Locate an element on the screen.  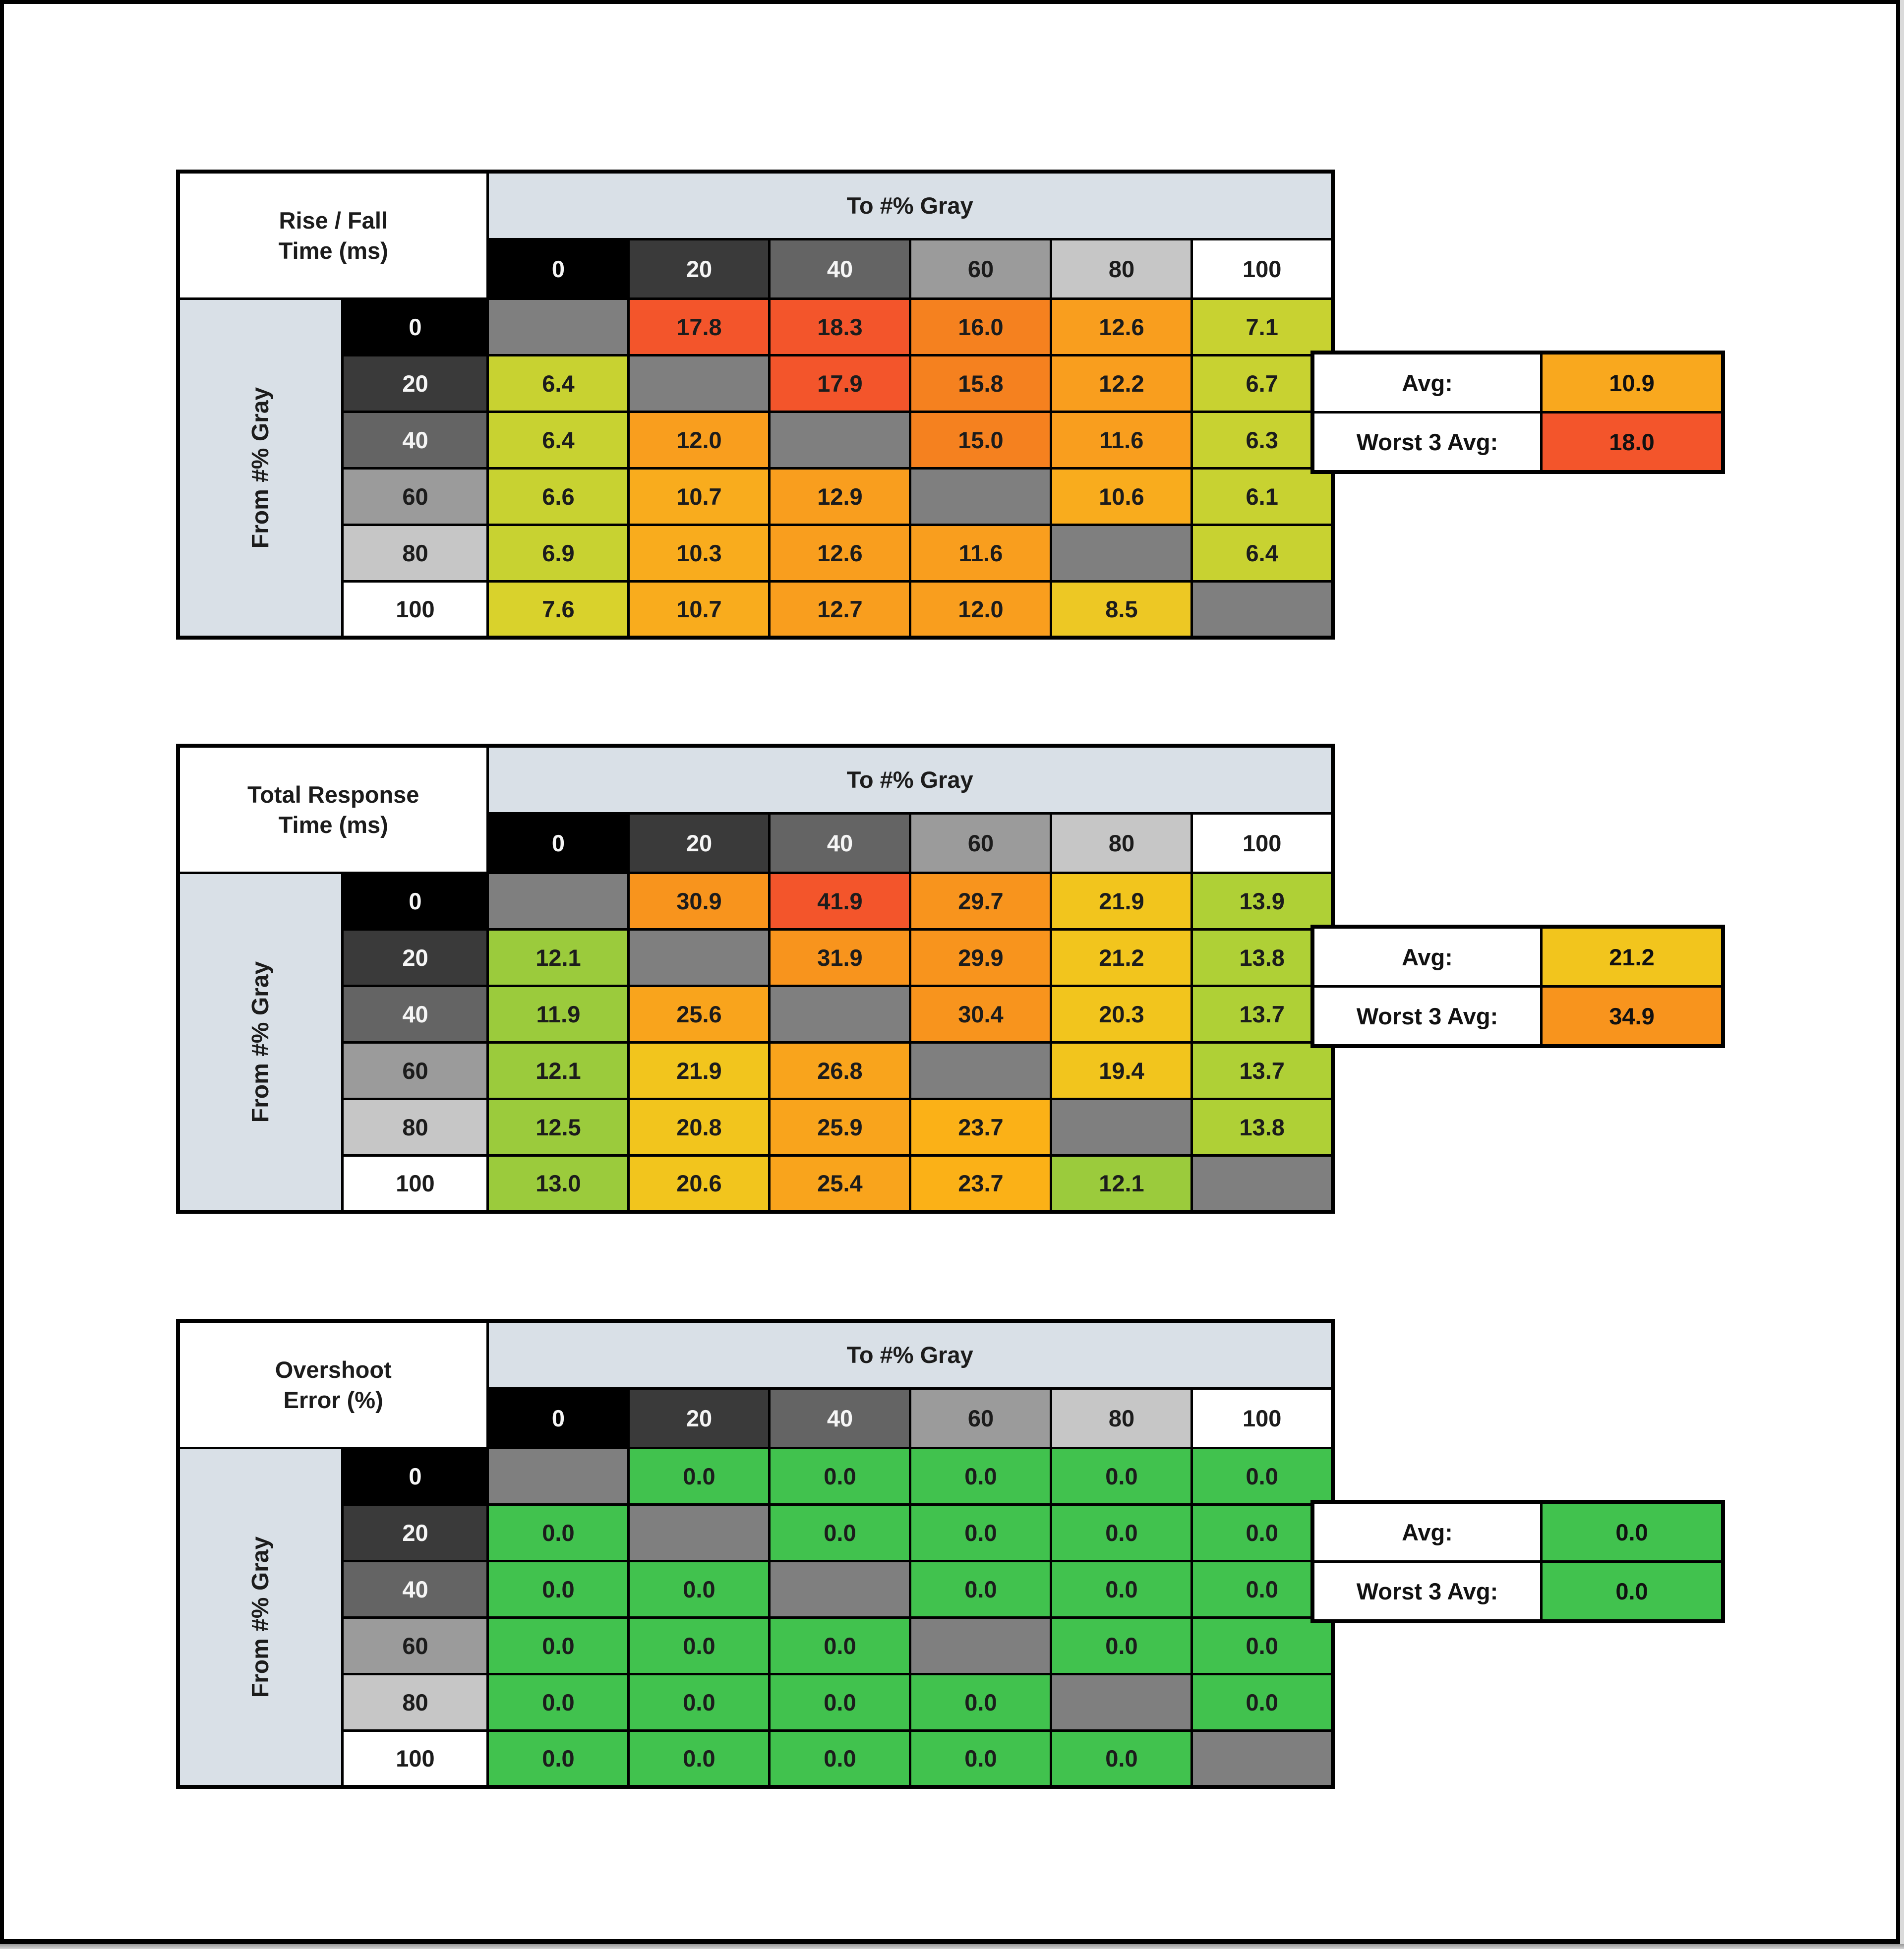
total-response-time-title: Total Response Time (ms) is located at coordinates (333, 809).